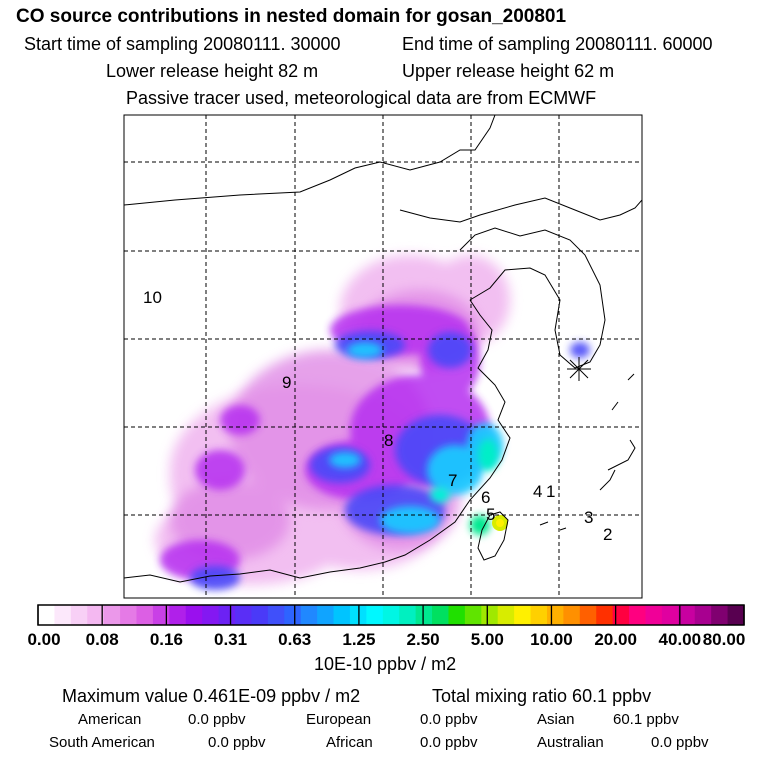 The width and height of the screenshot is (768, 768). What do you see at coordinates (102, 742) in the screenshot?
I see `region-name-south-american: South American` at bounding box center [102, 742].